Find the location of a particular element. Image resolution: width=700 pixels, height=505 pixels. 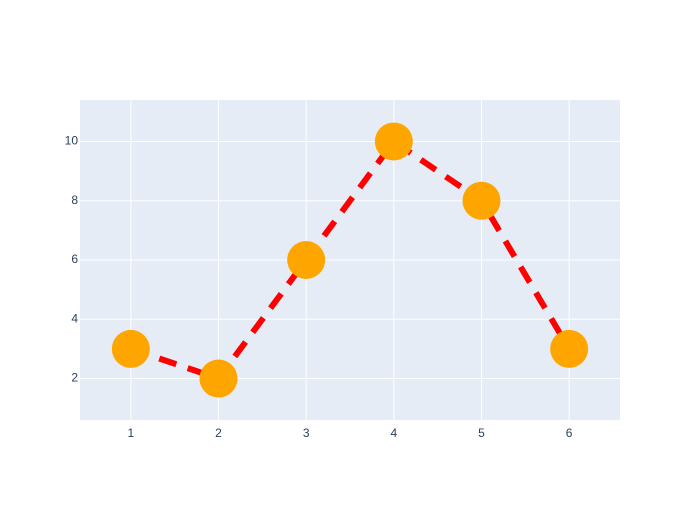

y-tick-label: 4 is located at coordinates (74, 318).